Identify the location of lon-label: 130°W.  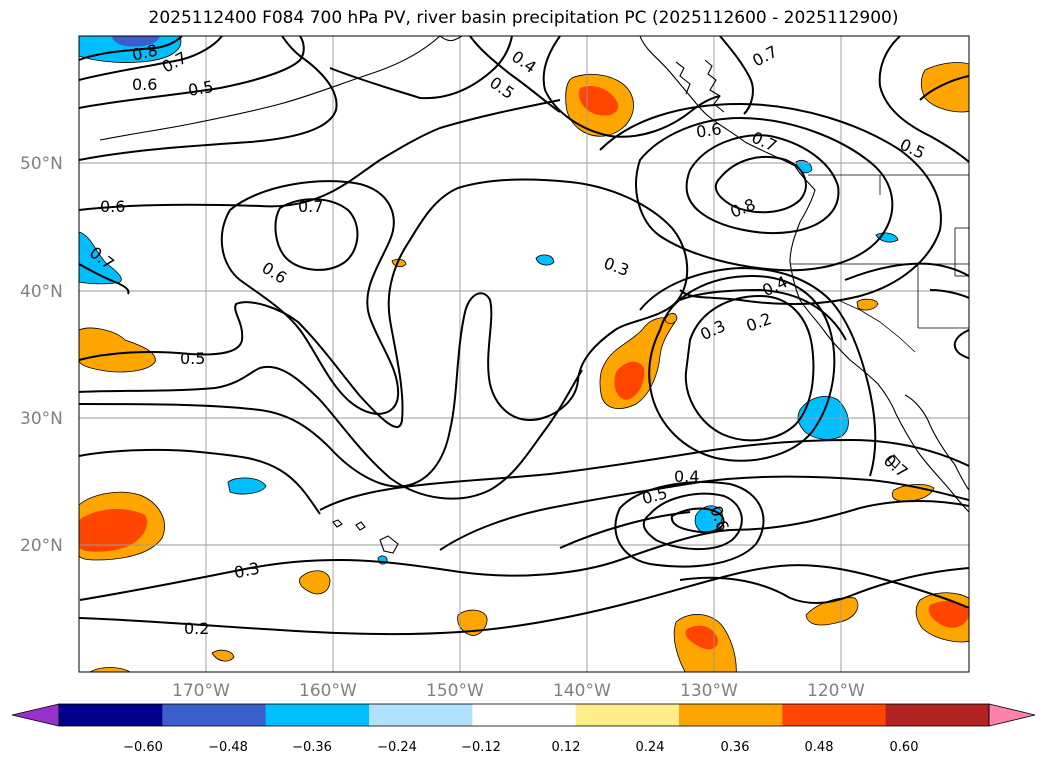
(709, 691).